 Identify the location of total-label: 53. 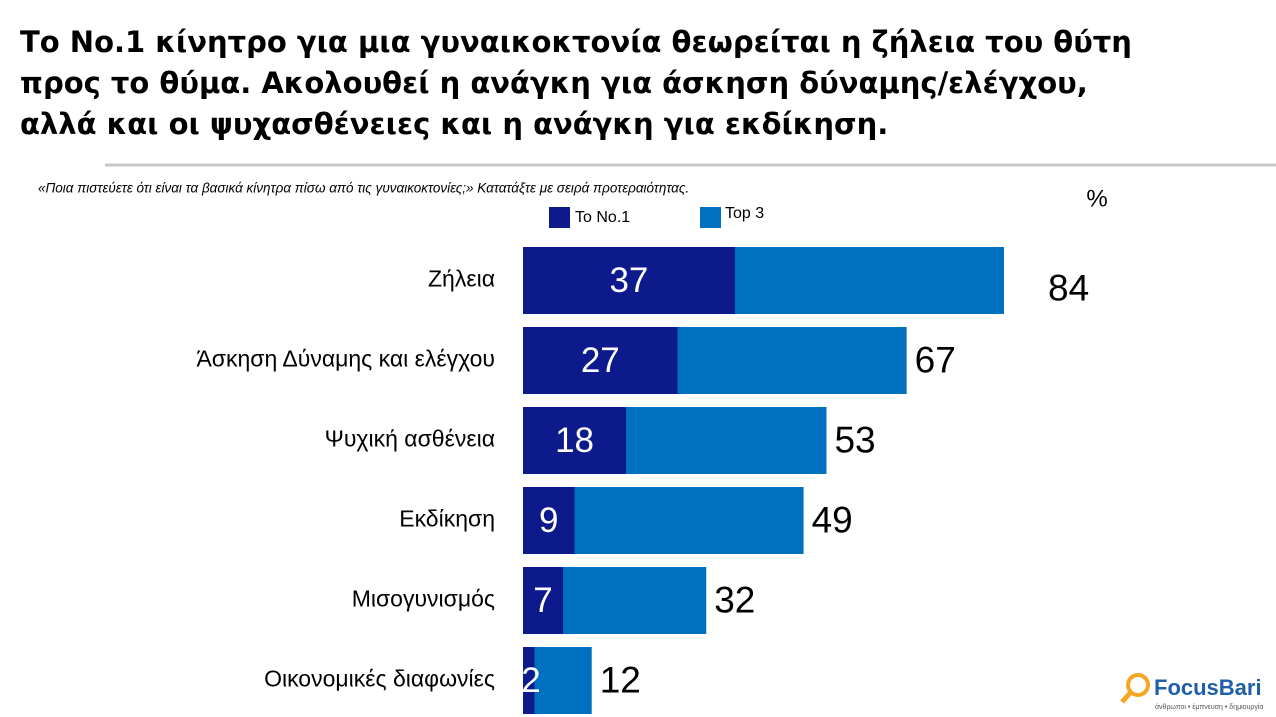
(854, 439).